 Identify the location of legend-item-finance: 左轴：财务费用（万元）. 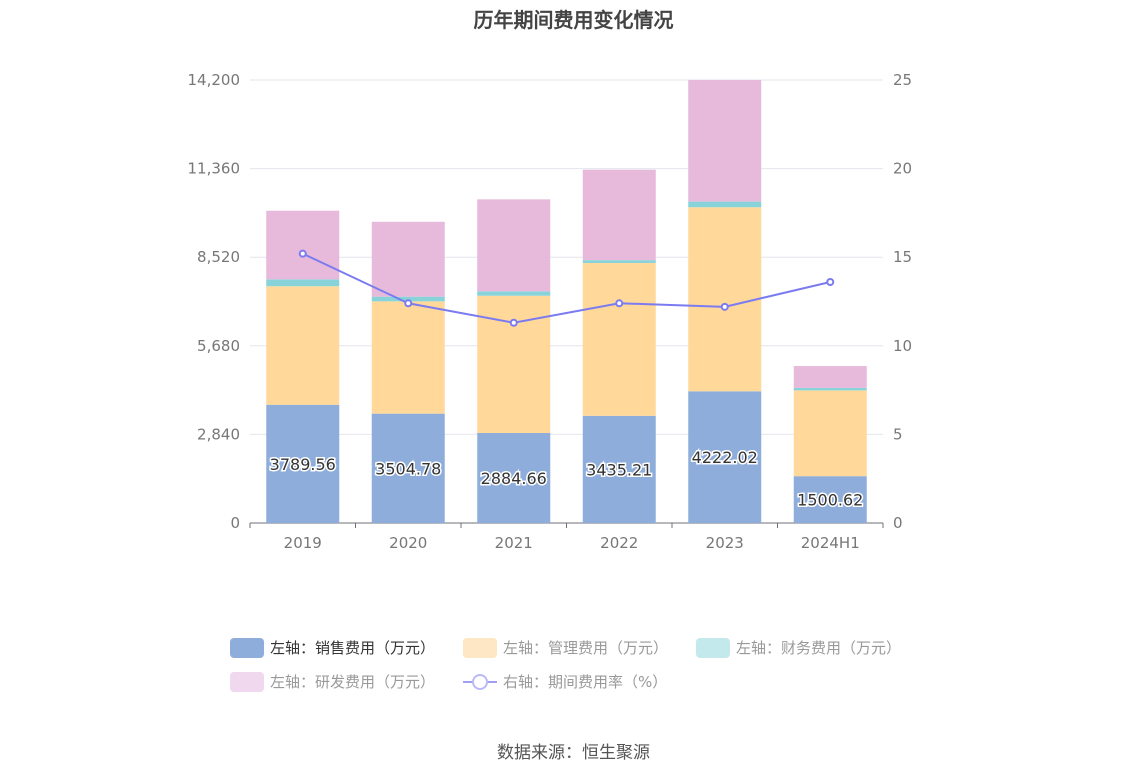
(798, 647).